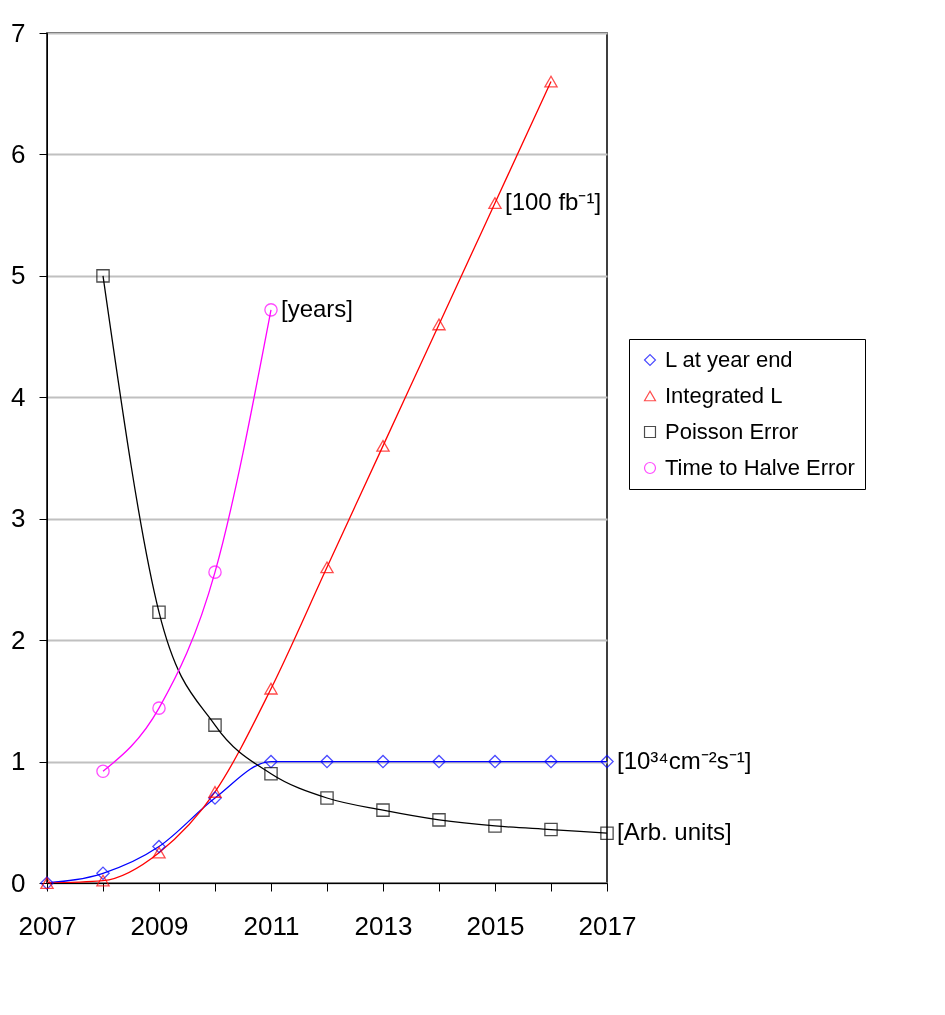 The image size is (945, 1015). What do you see at coordinates (760, 467) in the screenshot?
I see `legend-label: Time to Halve Error` at bounding box center [760, 467].